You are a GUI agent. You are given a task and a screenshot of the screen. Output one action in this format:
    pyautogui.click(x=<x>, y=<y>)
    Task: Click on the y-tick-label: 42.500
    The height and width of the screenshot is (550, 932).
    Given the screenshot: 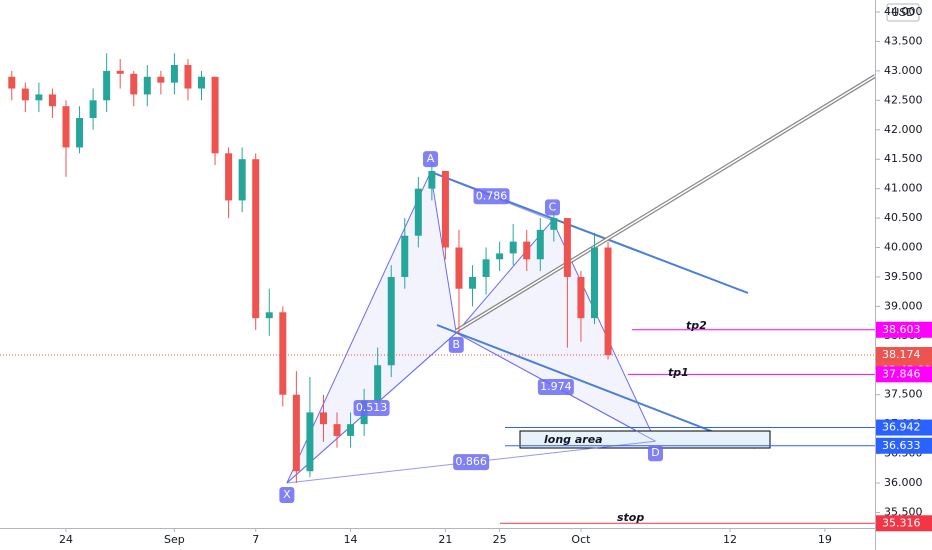 What is the action you would take?
    pyautogui.click(x=903, y=99)
    